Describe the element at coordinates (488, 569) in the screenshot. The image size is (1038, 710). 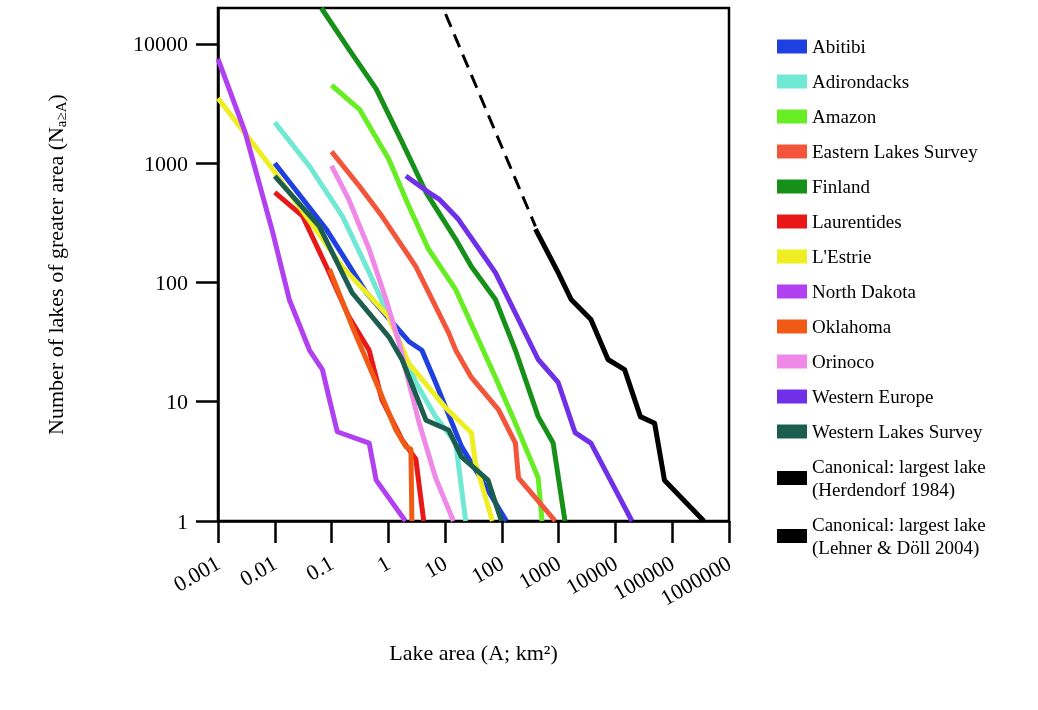
I see `x-tick-label: 100` at that location.